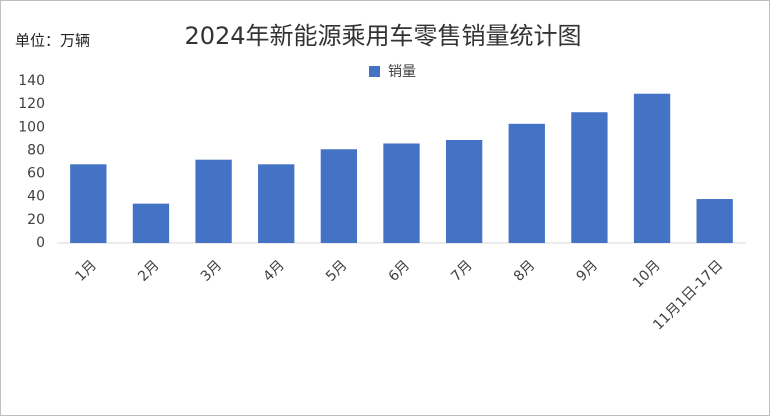 This screenshot has width=770, height=416. Describe the element at coordinates (382, 36) in the screenshot. I see `chart-title: 2024年新能源乘用车零售销量统计图` at that location.